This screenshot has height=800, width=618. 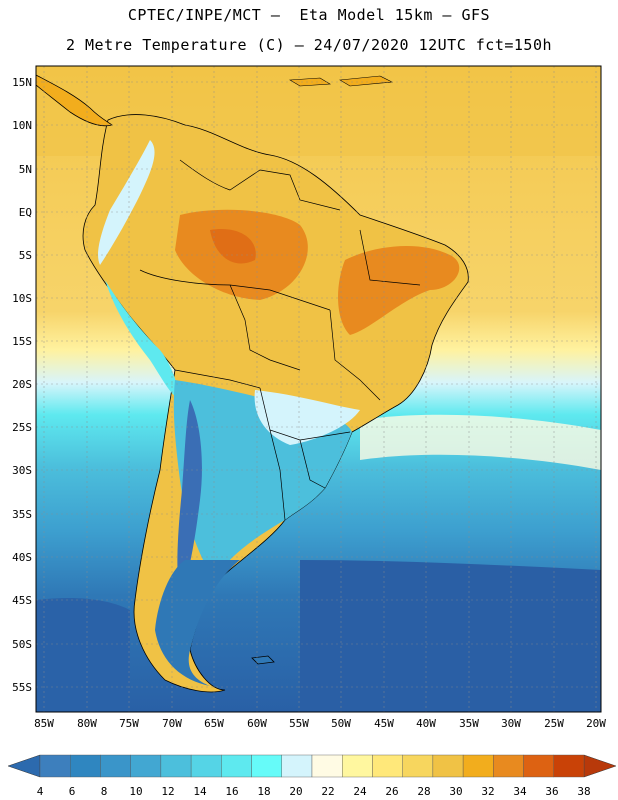 I want to click on lat-label: 10N, so click(x=22, y=125).